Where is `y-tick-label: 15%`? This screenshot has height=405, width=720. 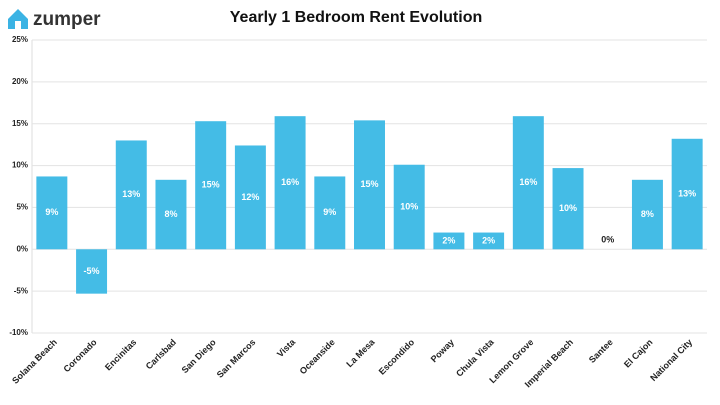 y-tick-label: 15% is located at coordinates (20, 123).